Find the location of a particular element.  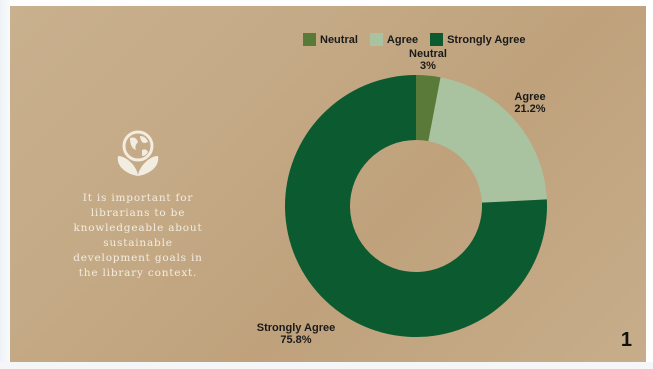

slice-label-neutral: Neutral 3% is located at coordinates (428, 60).